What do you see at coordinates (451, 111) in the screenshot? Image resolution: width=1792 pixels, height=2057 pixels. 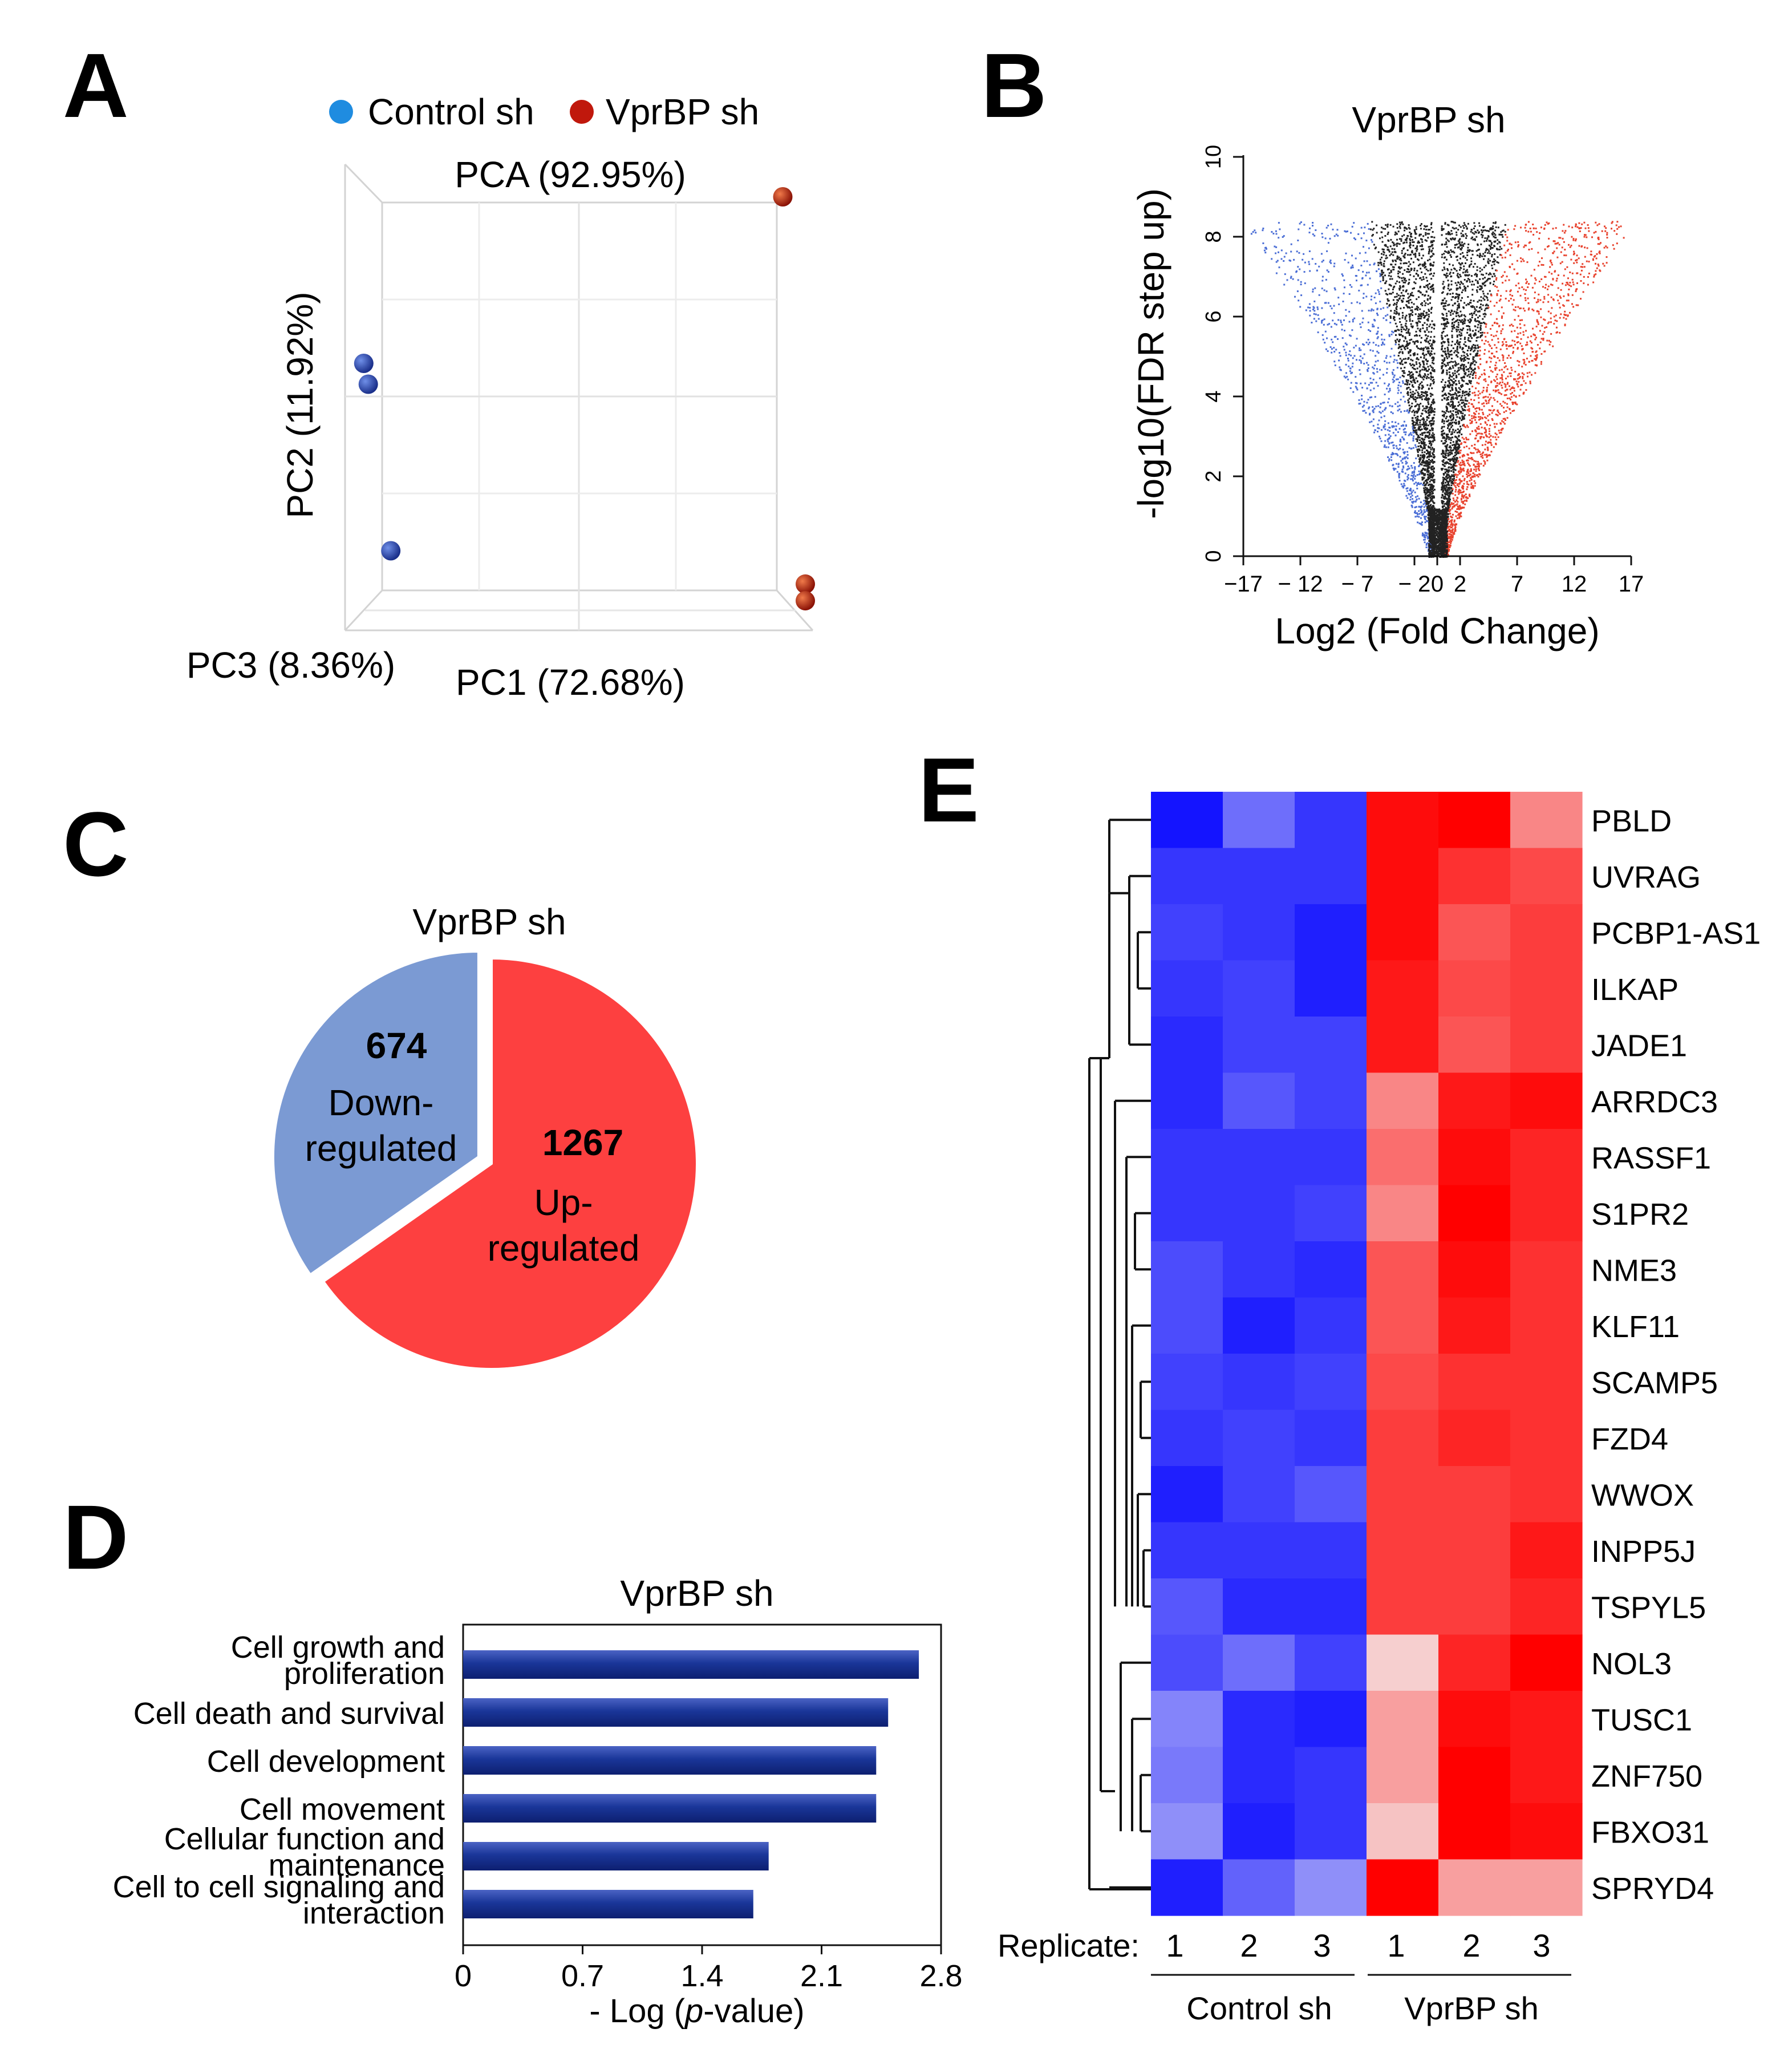 I see `legend-control-label: Control sh` at bounding box center [451, 111].